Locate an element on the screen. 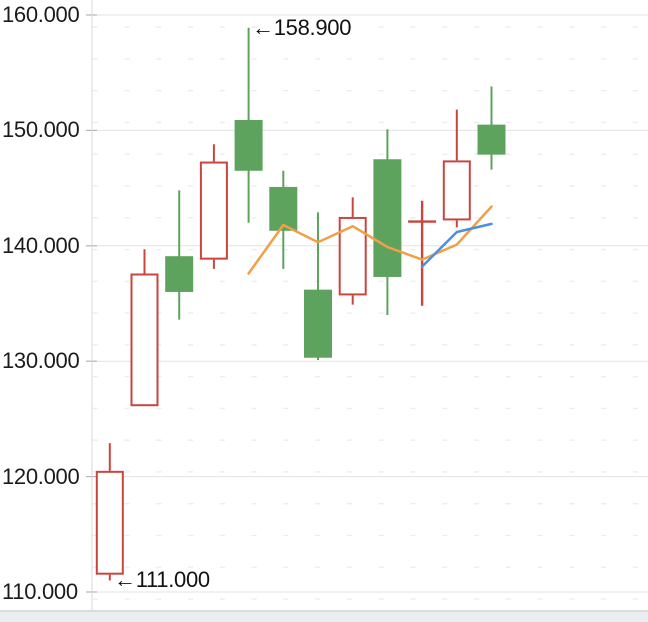  y-axis-label: 110.000 is located at coordinates (40, 591).